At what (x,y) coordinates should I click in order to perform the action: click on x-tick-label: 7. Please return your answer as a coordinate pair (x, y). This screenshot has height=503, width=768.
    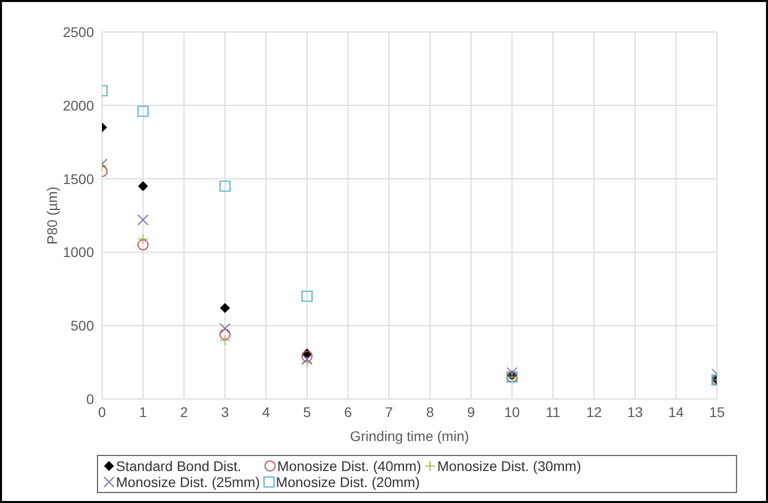
    Looking at the image, I should click on (389, 412).